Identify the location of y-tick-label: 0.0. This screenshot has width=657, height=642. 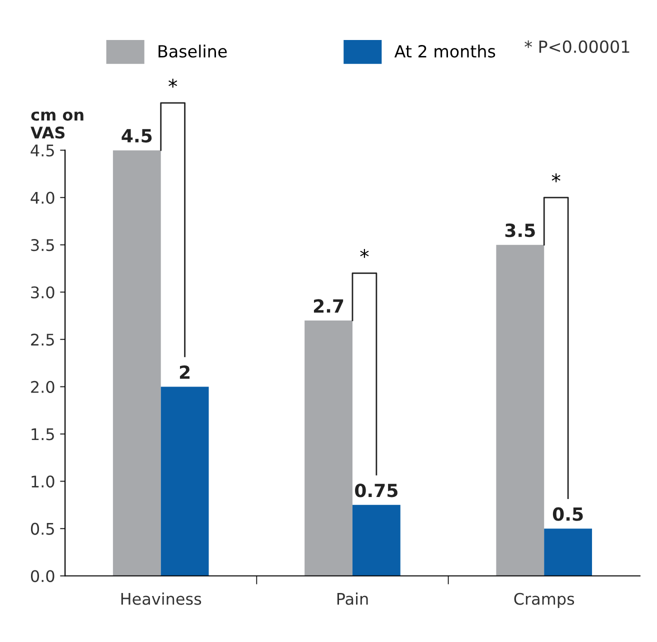
(42, 576).